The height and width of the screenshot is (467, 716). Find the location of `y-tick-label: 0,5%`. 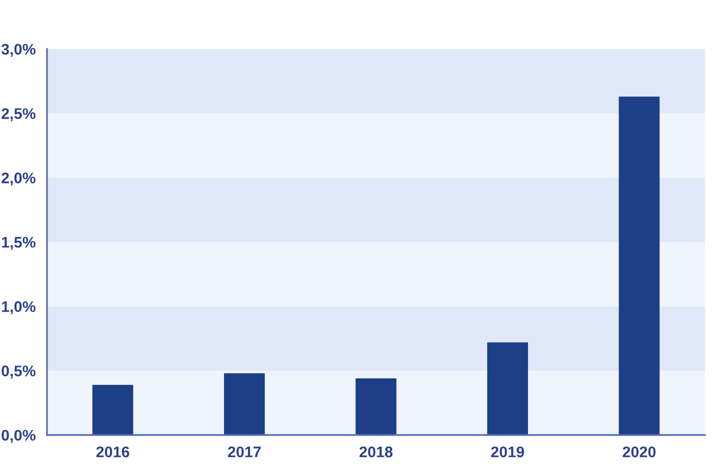

y-tick-label: 0,5% is located at coordinates (19, 372).